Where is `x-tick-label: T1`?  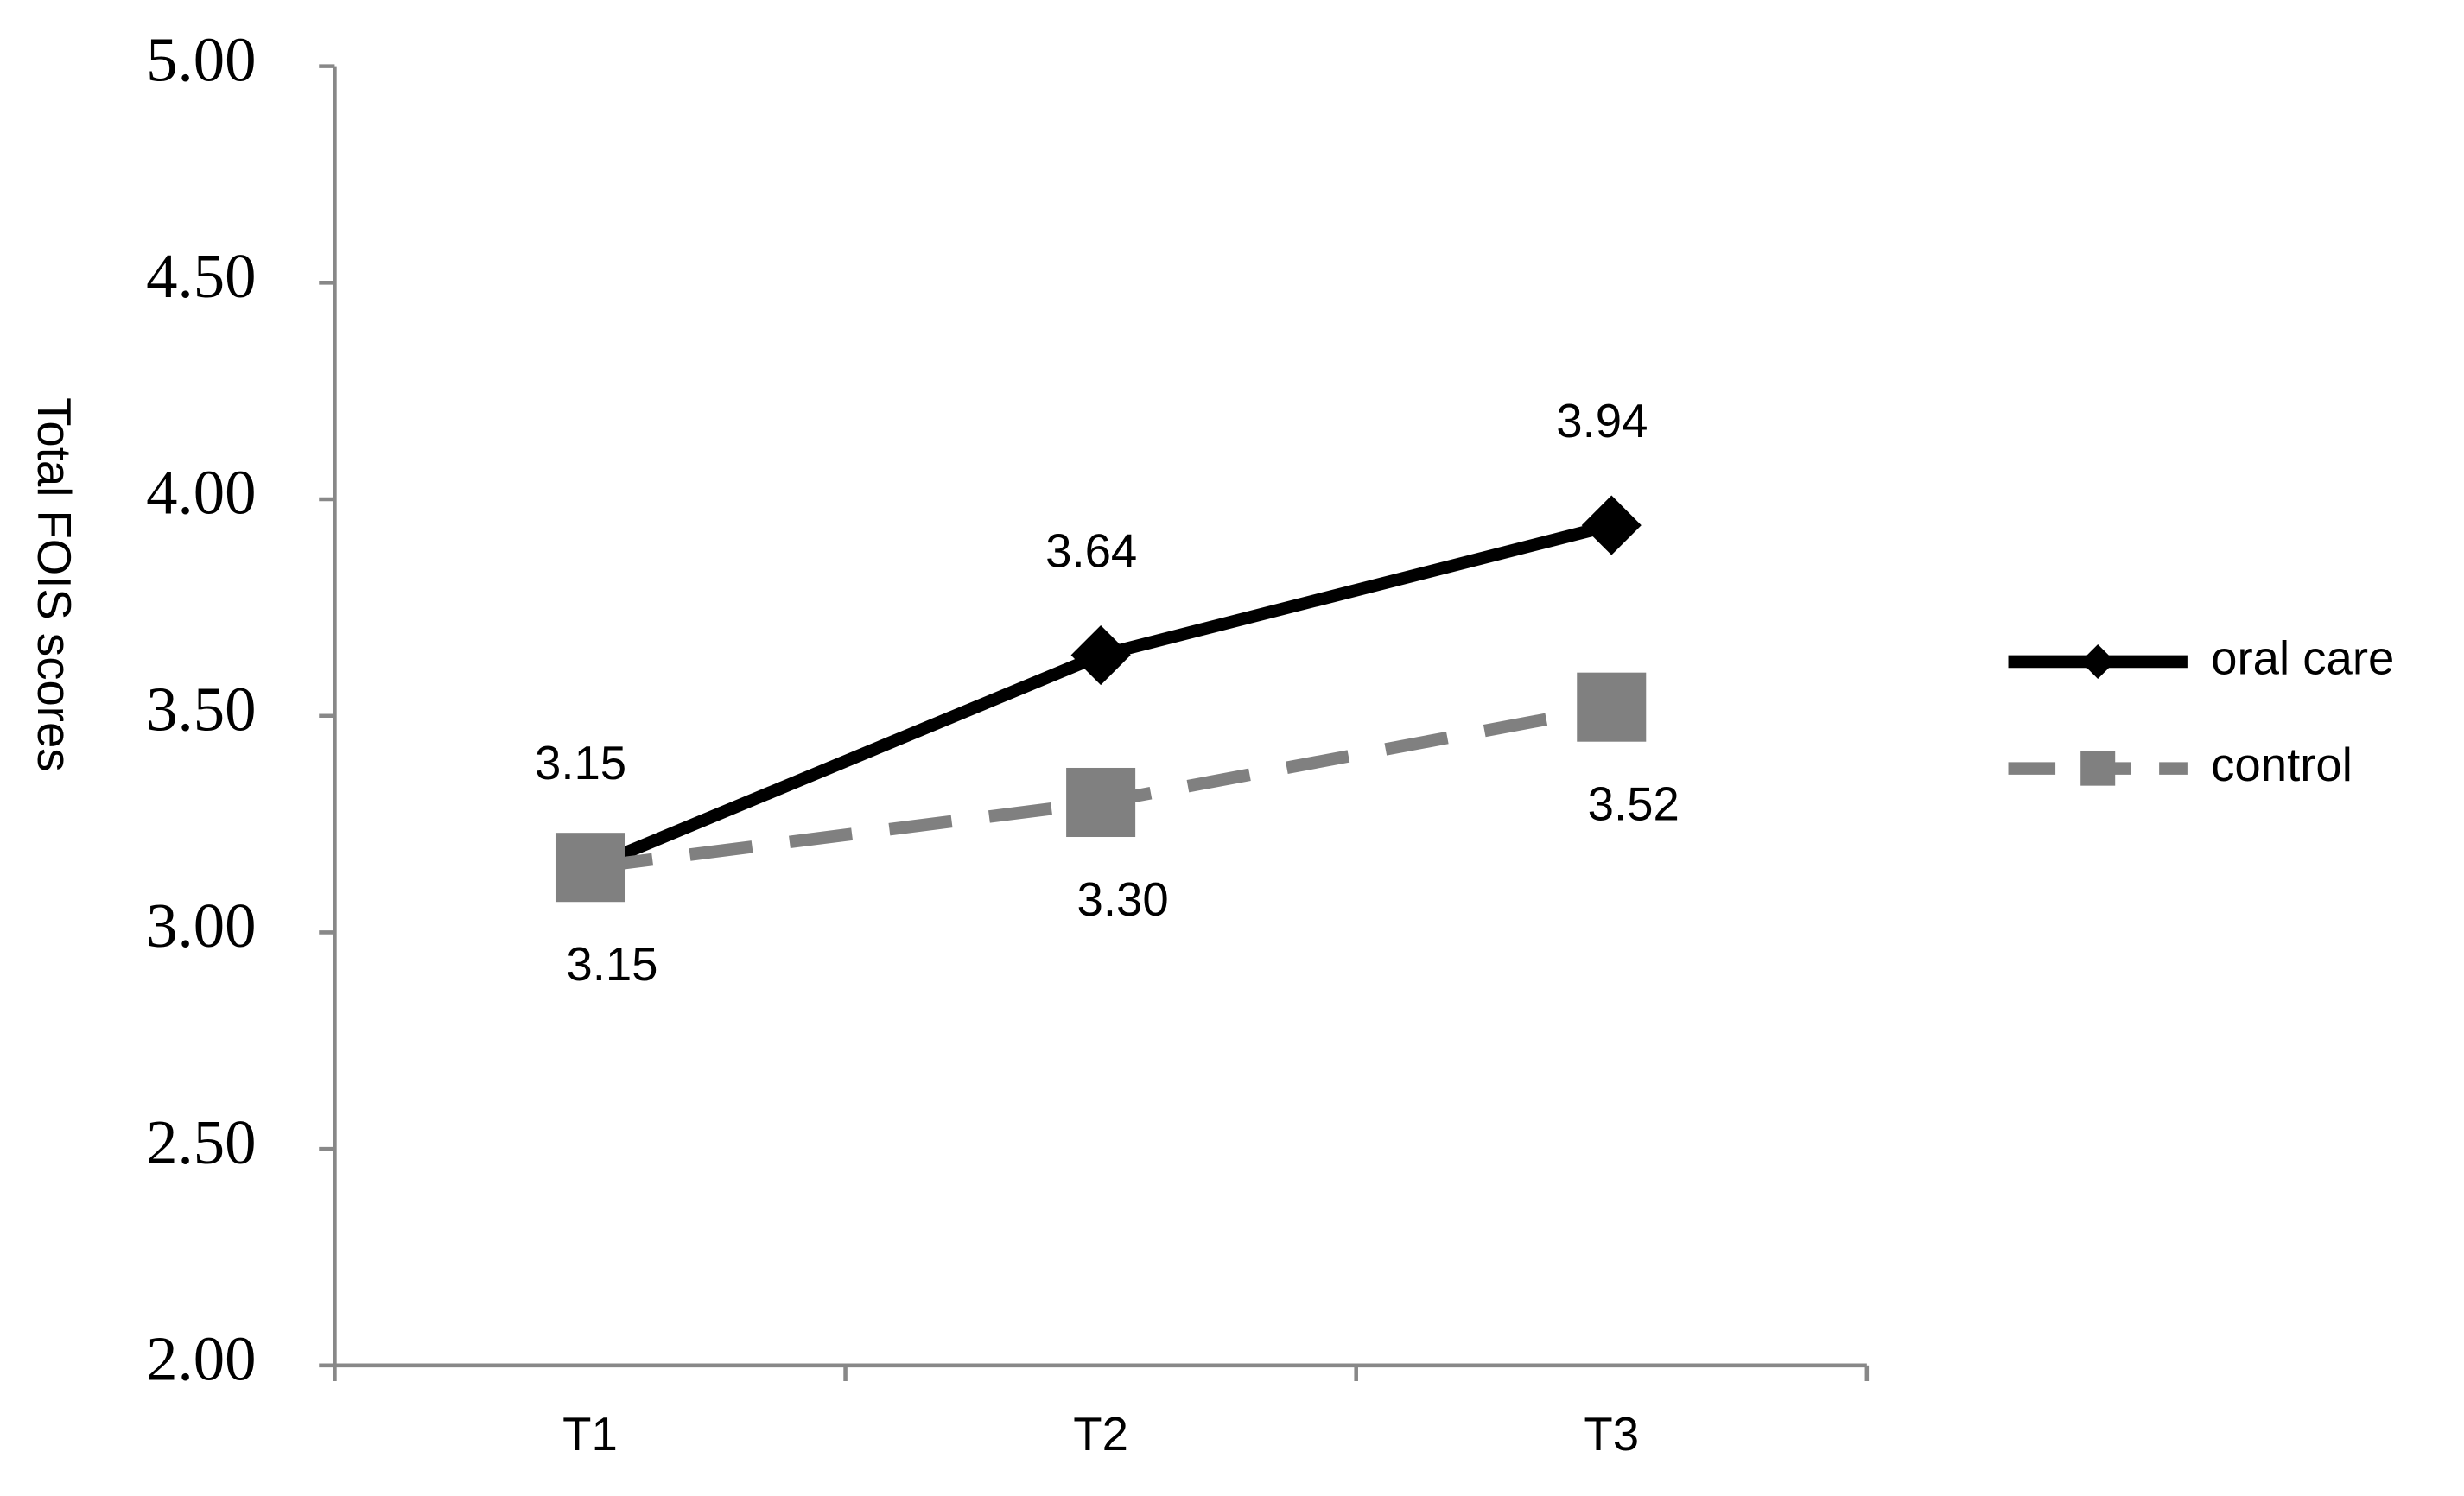
x-tick-label: T1 is located at coordinates (590, 1434).